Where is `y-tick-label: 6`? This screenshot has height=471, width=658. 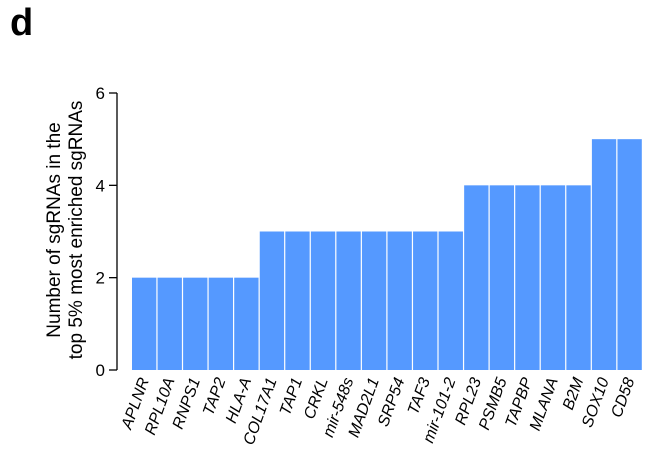
y-tick-label: 6 is located at coordinates (100, 93).